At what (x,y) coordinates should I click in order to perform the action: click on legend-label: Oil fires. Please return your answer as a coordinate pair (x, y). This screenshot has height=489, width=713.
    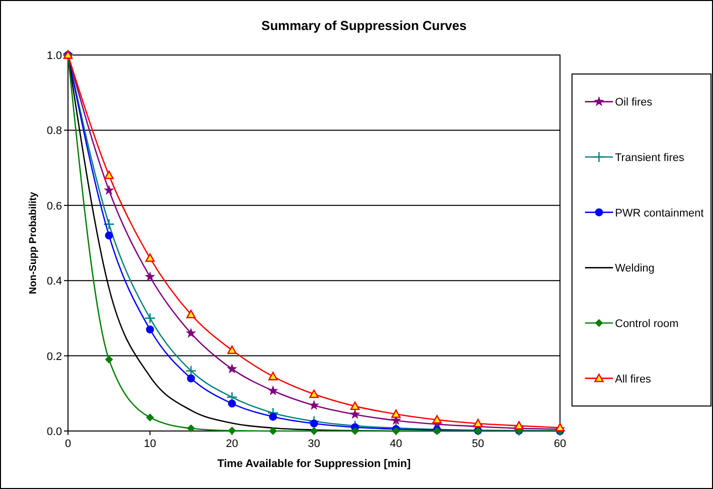
    Looking at the image, I should click on (634, 102).